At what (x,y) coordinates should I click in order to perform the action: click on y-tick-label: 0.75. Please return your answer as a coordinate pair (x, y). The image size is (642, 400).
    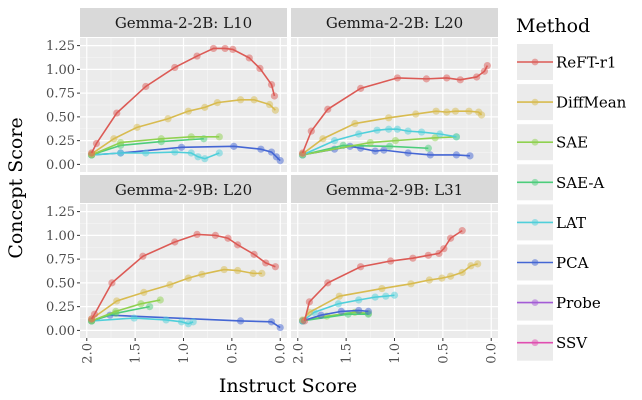
    Looking at the image, I should click on (60, 260).